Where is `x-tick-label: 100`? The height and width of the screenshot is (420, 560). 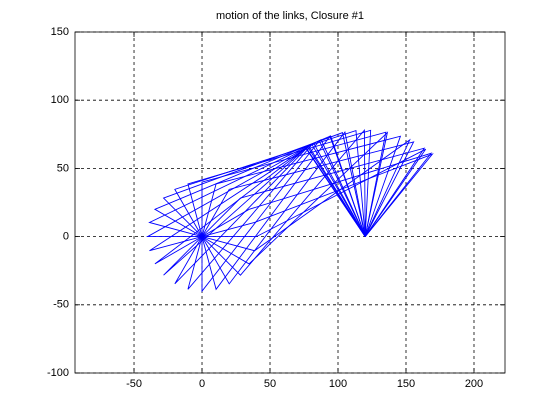
x-tick-label: 100 is located at coordinates (338, 384).